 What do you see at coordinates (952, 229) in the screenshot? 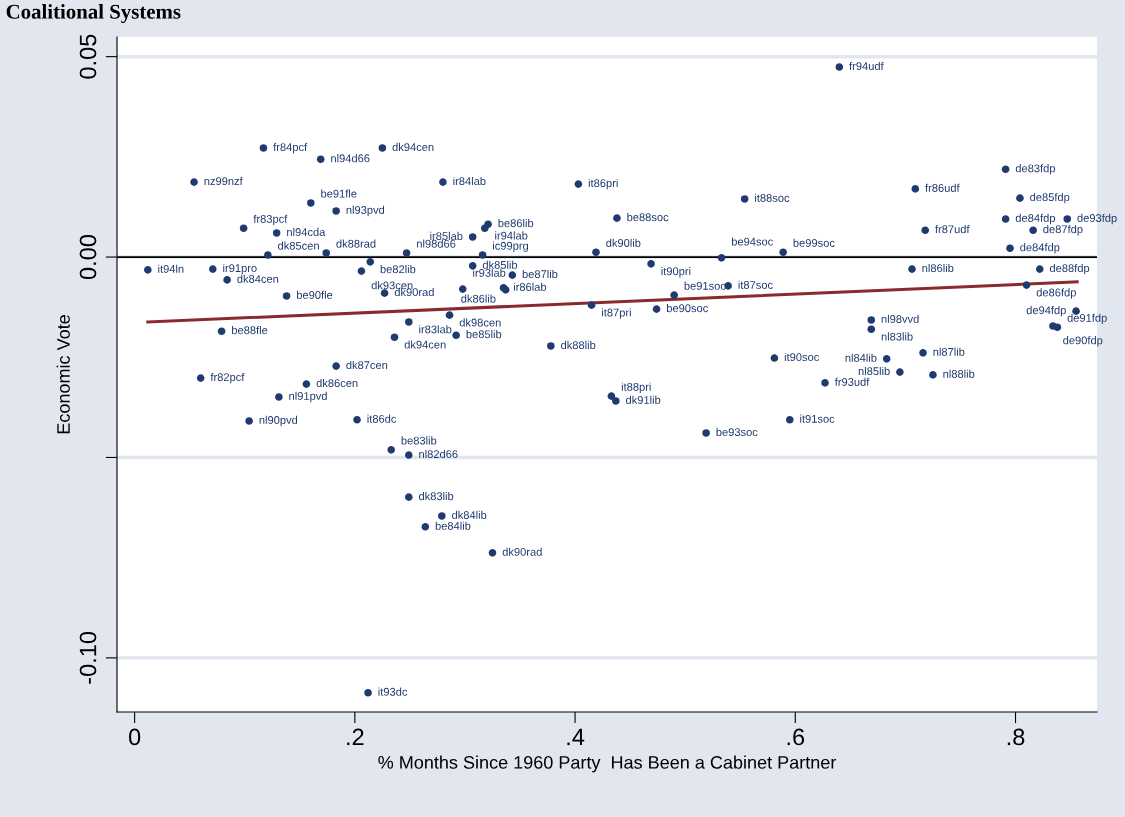
I see `annotation: fr87udf` at bounding box center [952, 229].